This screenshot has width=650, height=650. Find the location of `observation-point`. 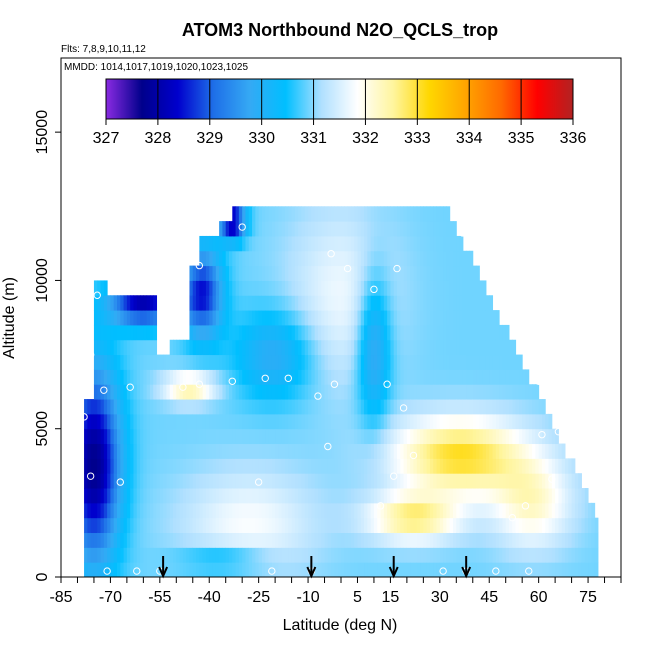

observation-point is located at coordinates (394, 476).